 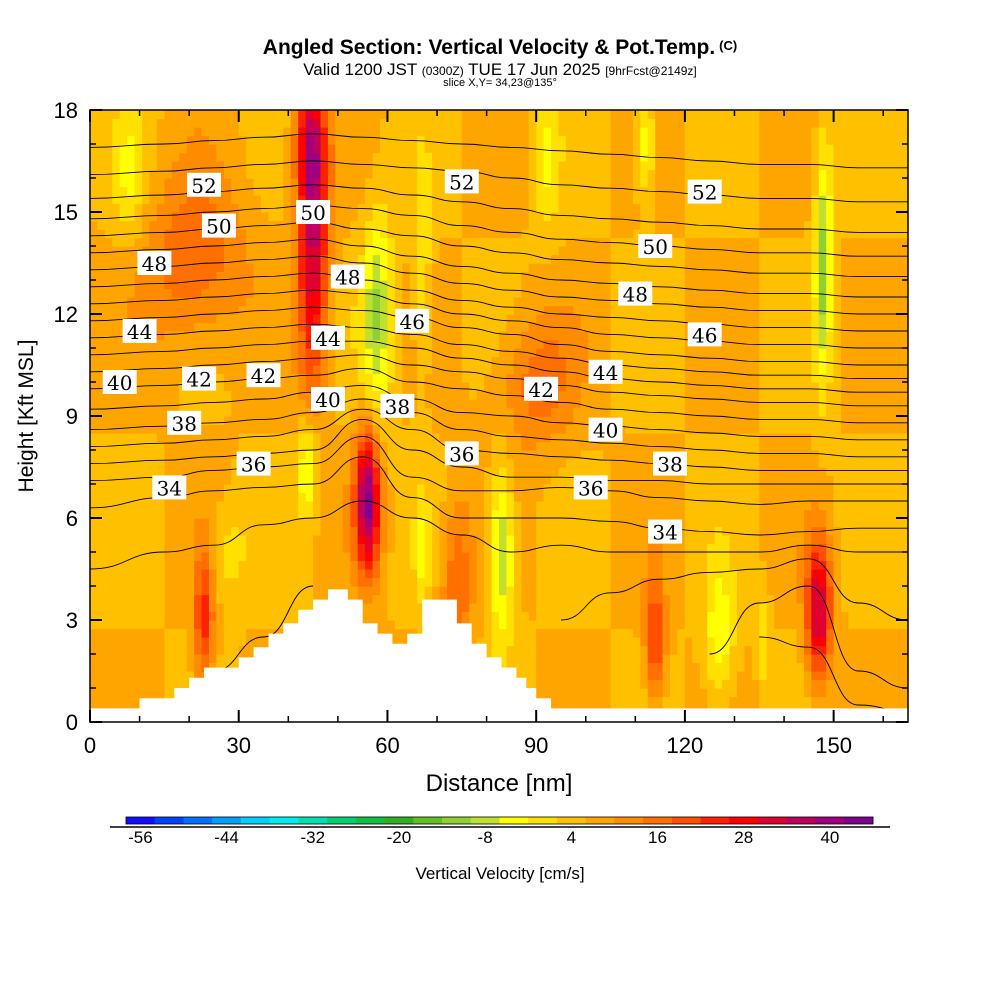 What do you see at coordinates (72, 722) in the screenshot?
I see `y-tick-label: 0` at bounding box center [72, 722].